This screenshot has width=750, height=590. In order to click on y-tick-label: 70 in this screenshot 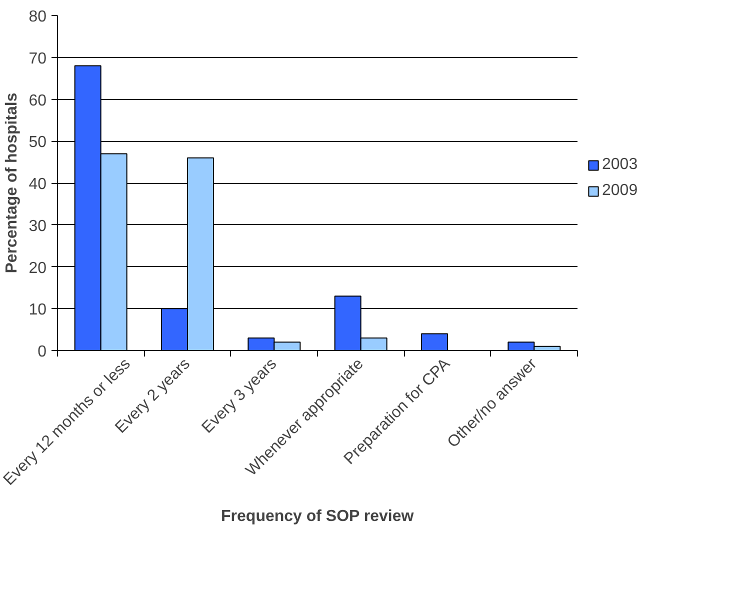, I will do `click(37, 59)`.